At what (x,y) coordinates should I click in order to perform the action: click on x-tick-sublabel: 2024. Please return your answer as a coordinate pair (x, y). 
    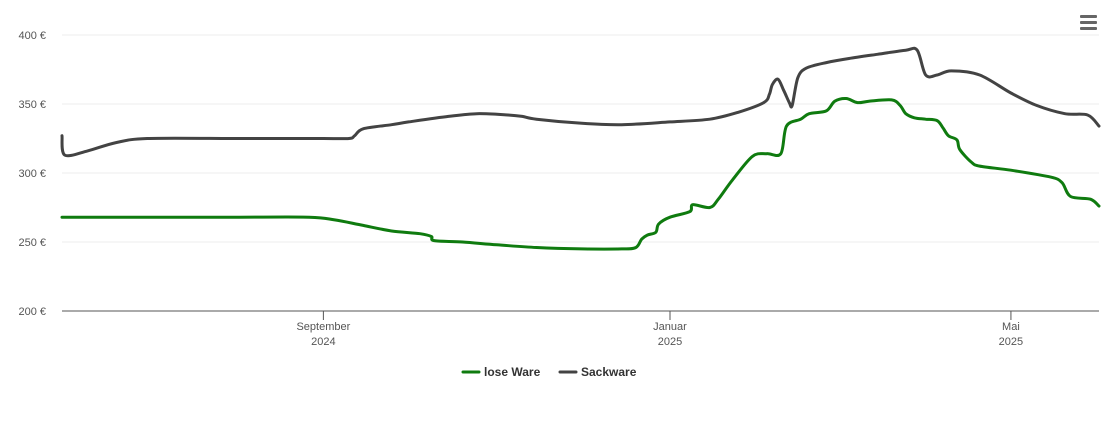
    Looking at the image, I should click on (323, 342).